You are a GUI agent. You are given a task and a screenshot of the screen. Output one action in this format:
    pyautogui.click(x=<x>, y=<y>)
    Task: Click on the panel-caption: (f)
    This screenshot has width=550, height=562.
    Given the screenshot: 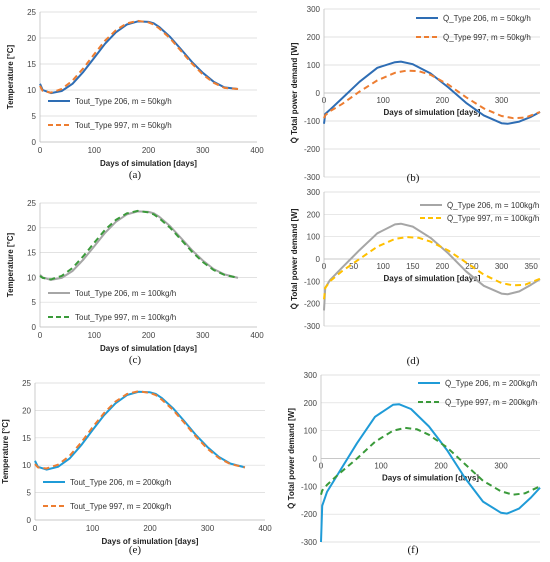 What is the action you would take?
    pyautogui.click(x=413, y=550)
    